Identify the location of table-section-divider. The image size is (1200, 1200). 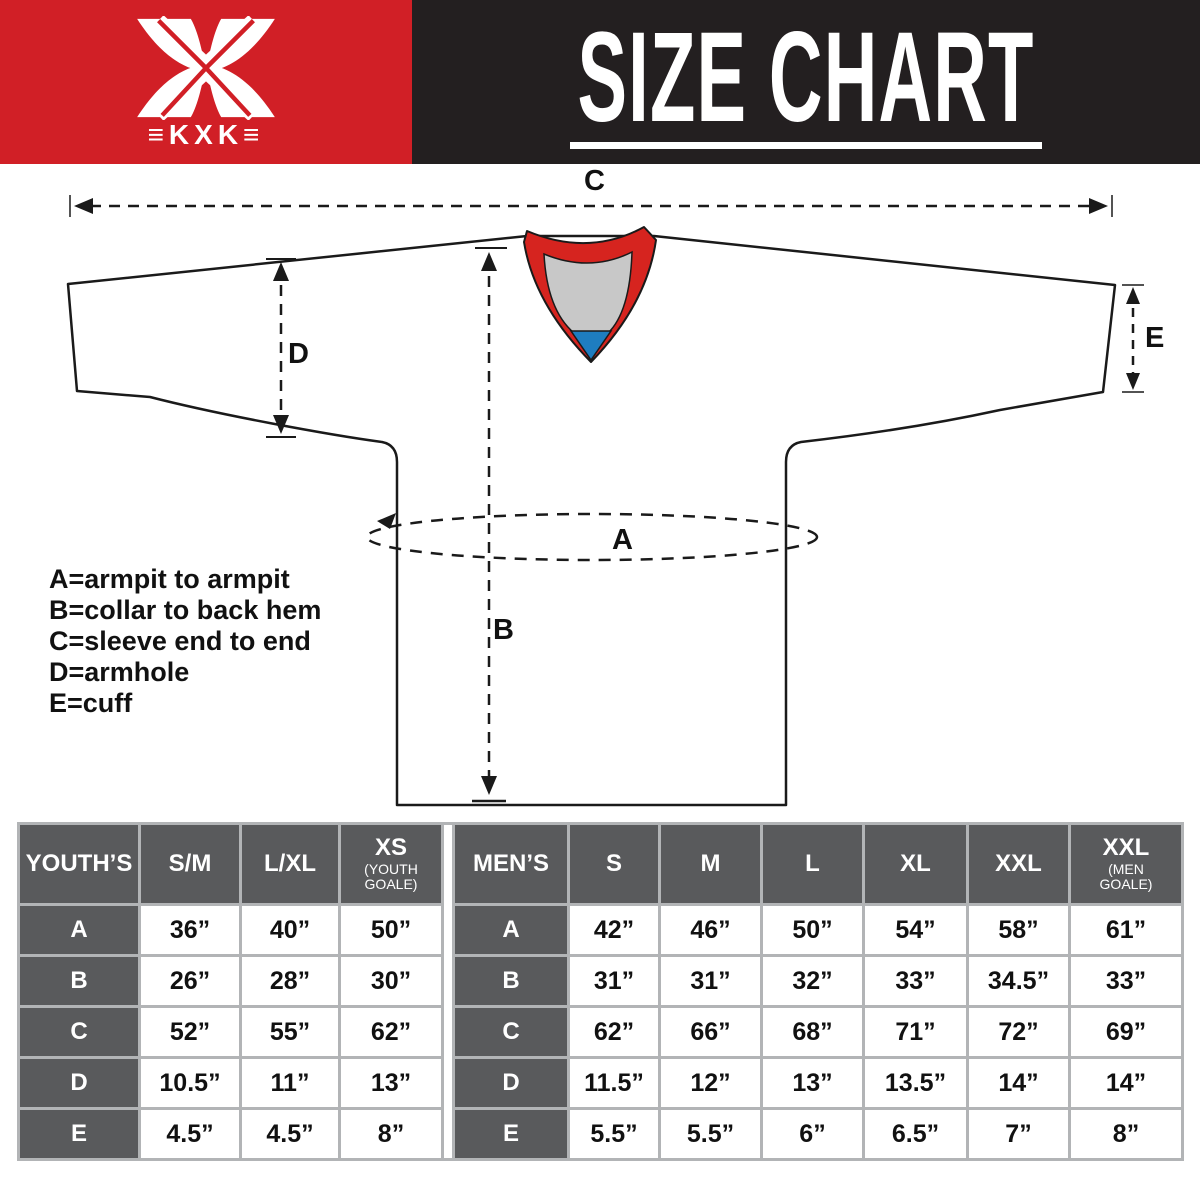
(448, 991).